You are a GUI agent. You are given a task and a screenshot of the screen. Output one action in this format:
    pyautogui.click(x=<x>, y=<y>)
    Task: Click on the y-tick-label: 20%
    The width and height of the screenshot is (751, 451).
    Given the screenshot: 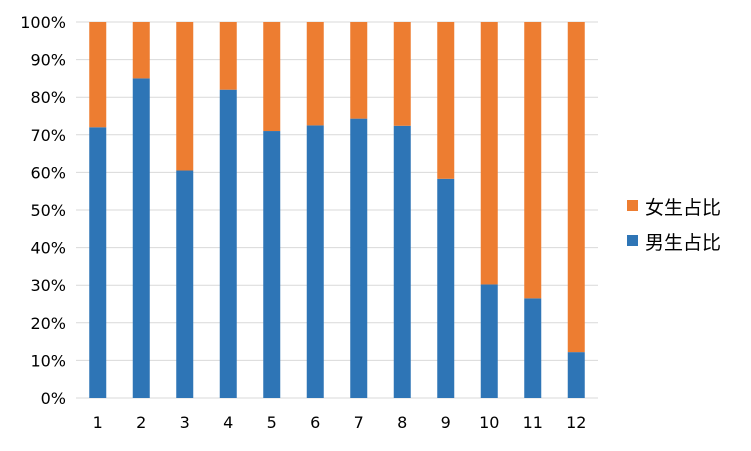 What is the action you would take?
    pyautogui.click(x=48, y=323)
    